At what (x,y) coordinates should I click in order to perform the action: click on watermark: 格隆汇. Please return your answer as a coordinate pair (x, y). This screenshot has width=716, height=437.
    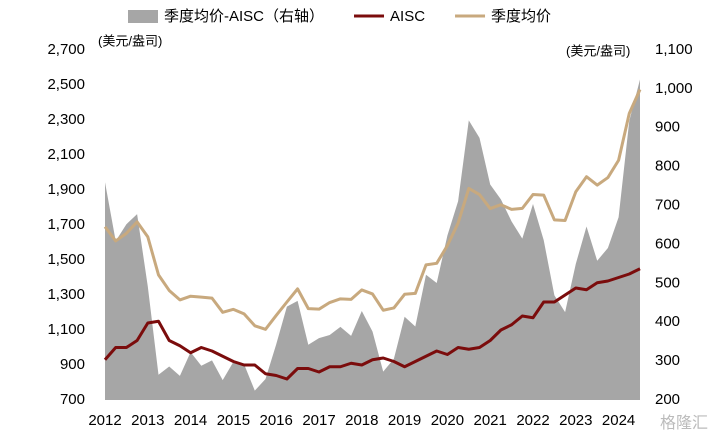
    Looking at the image, I should click on (684, 423).